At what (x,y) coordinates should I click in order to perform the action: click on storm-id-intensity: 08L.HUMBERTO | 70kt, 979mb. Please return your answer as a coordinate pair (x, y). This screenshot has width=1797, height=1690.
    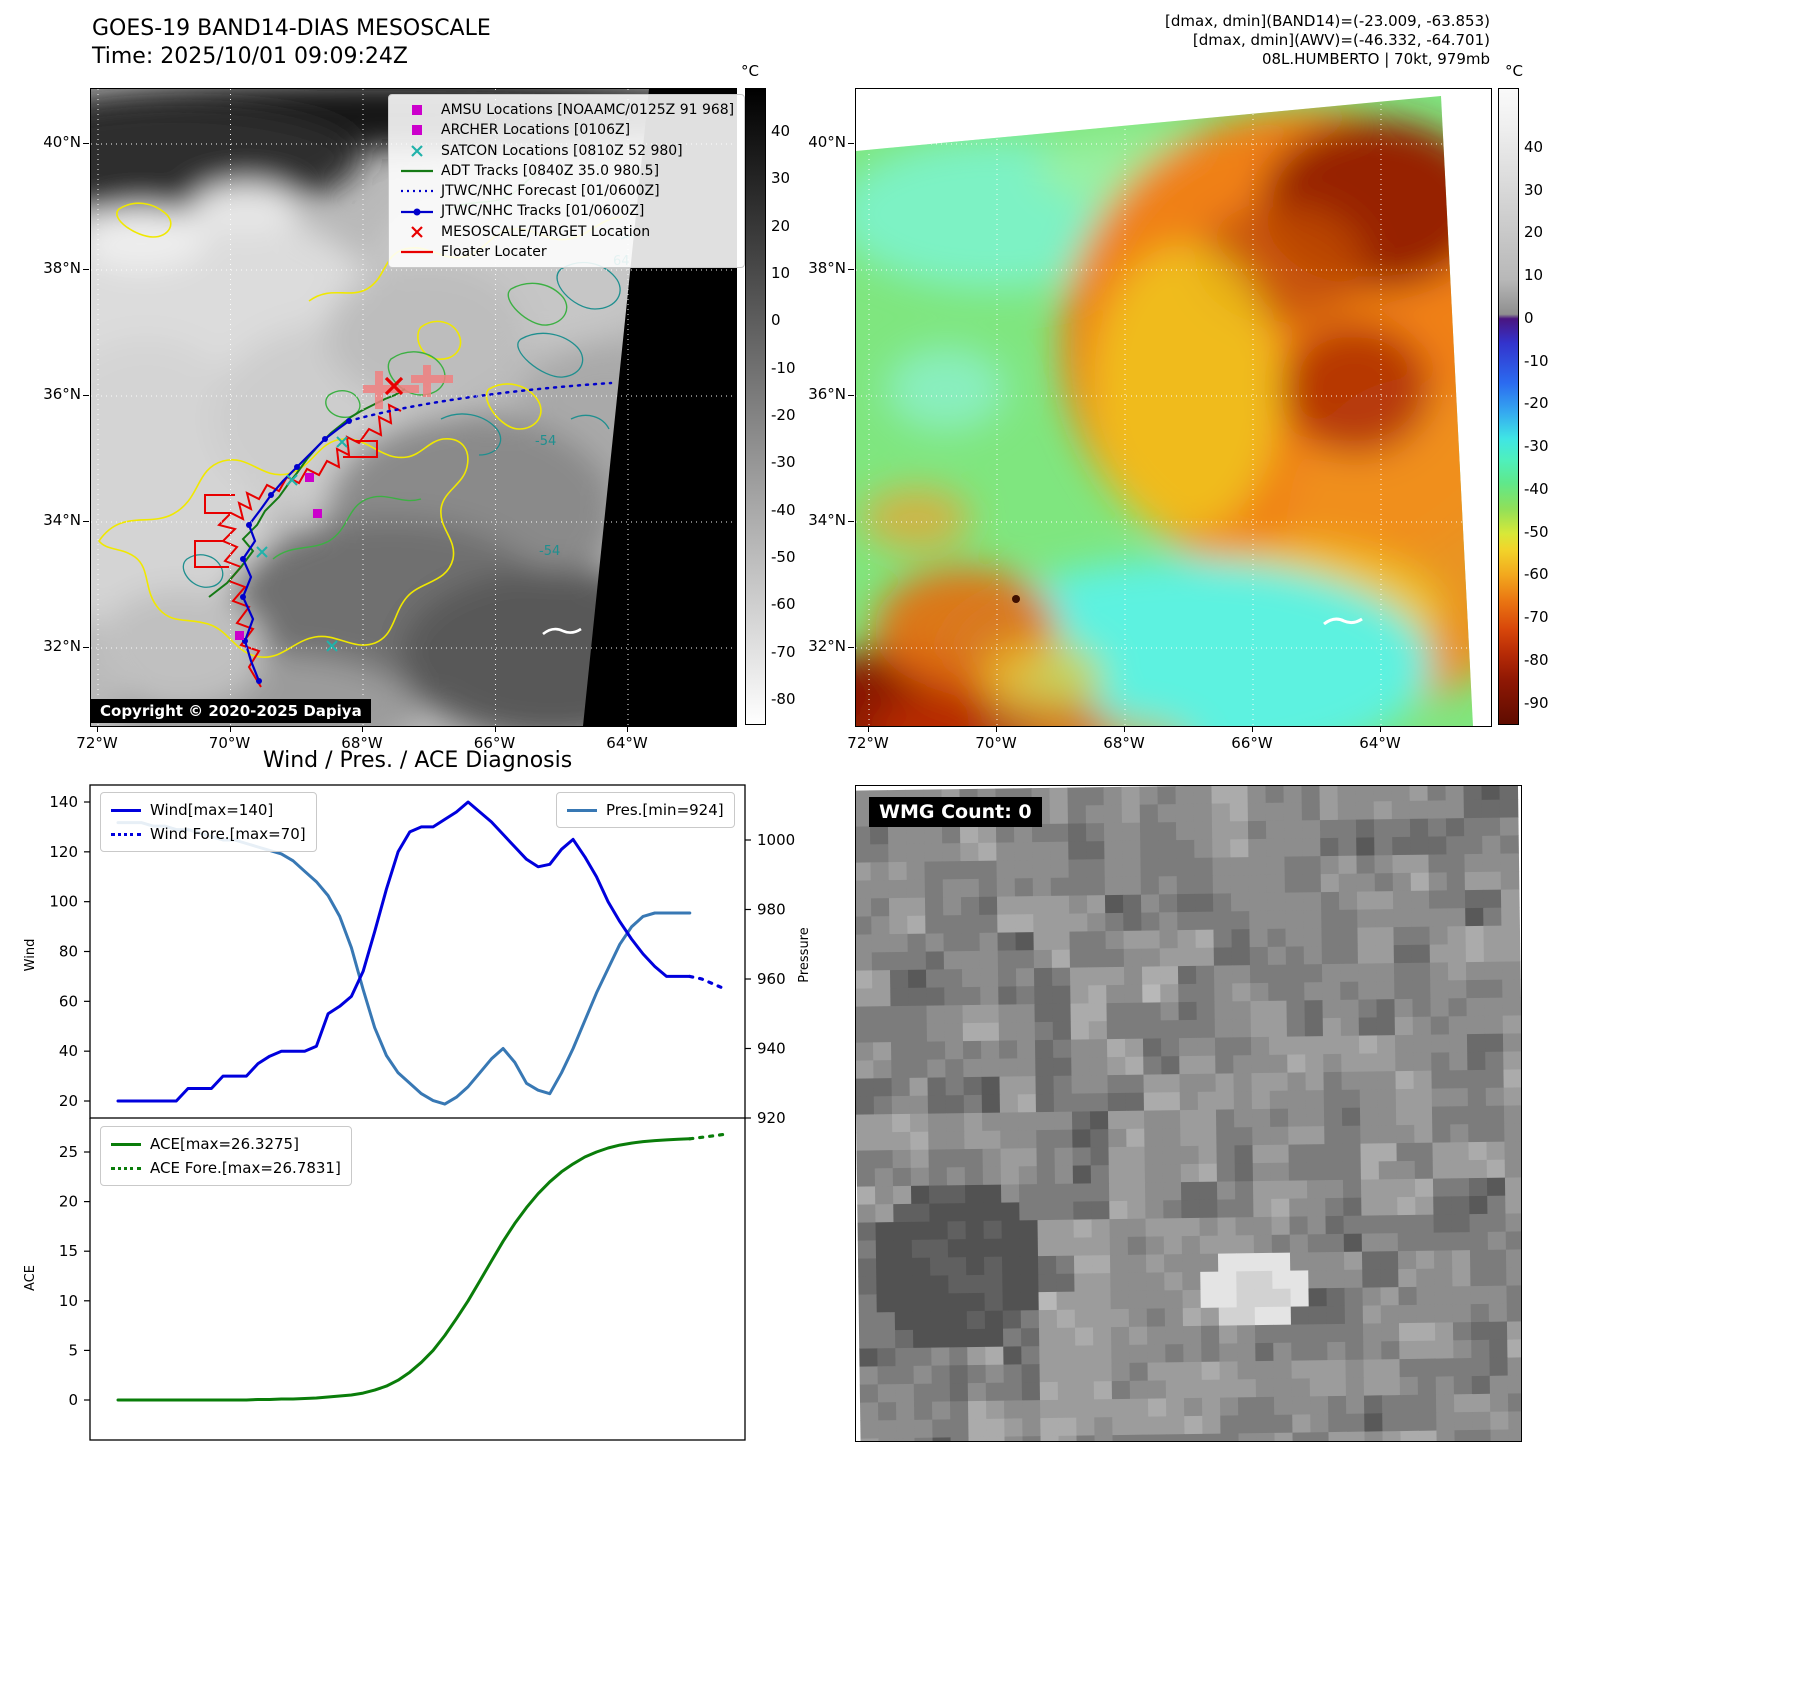
    Looking at the image, I should click on (1375, 59).